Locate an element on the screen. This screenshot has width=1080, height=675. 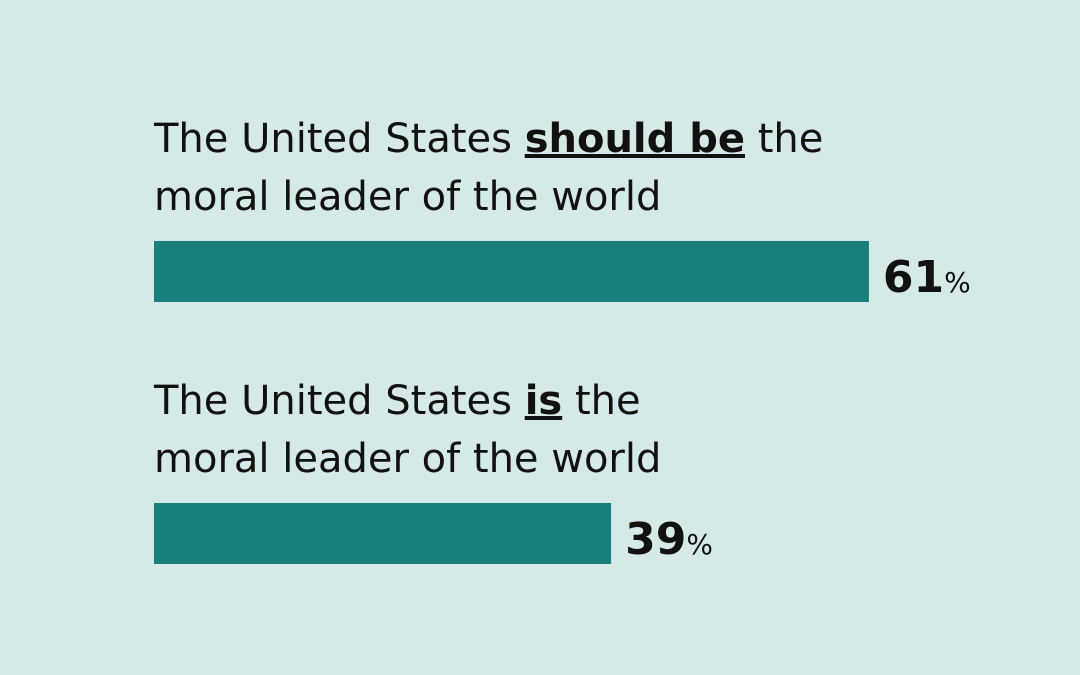
label-part: is is located at coordinates (544, 401).